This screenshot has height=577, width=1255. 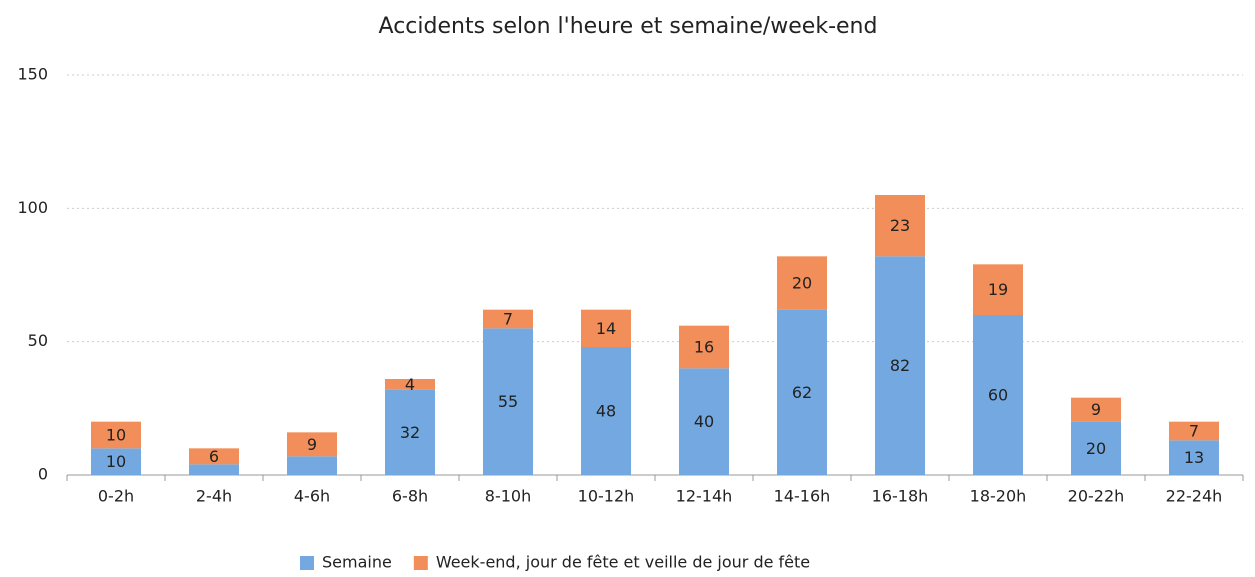 I want to click on data-label: 55, so click(x=508, y=401).